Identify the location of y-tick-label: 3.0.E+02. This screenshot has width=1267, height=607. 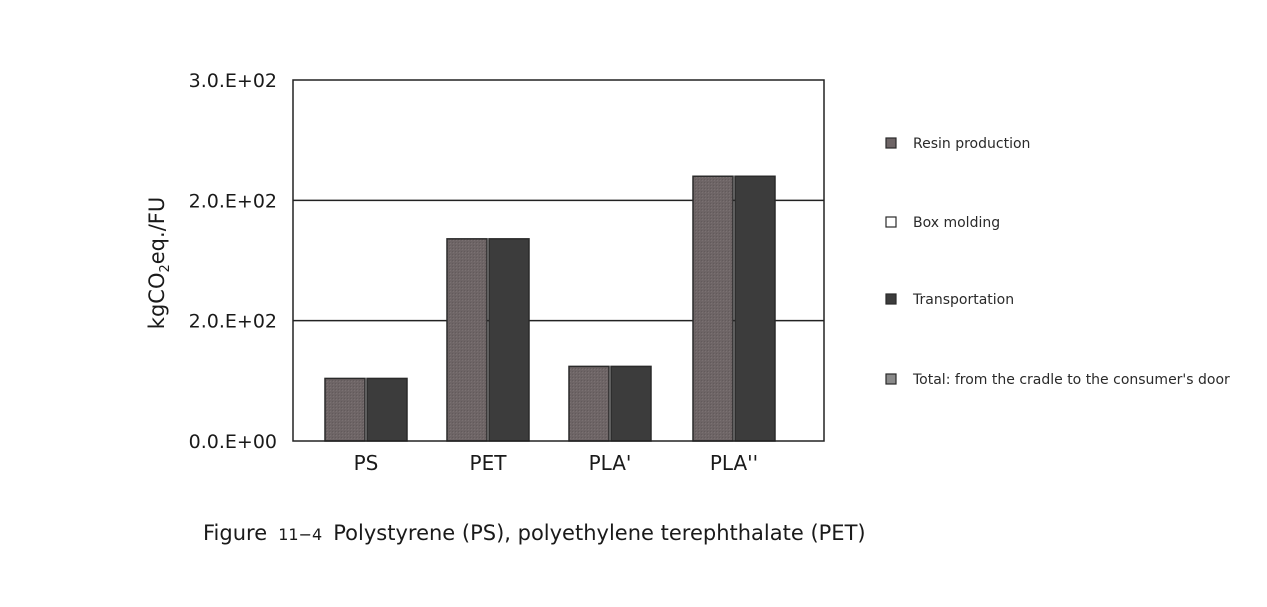
(233, 81).